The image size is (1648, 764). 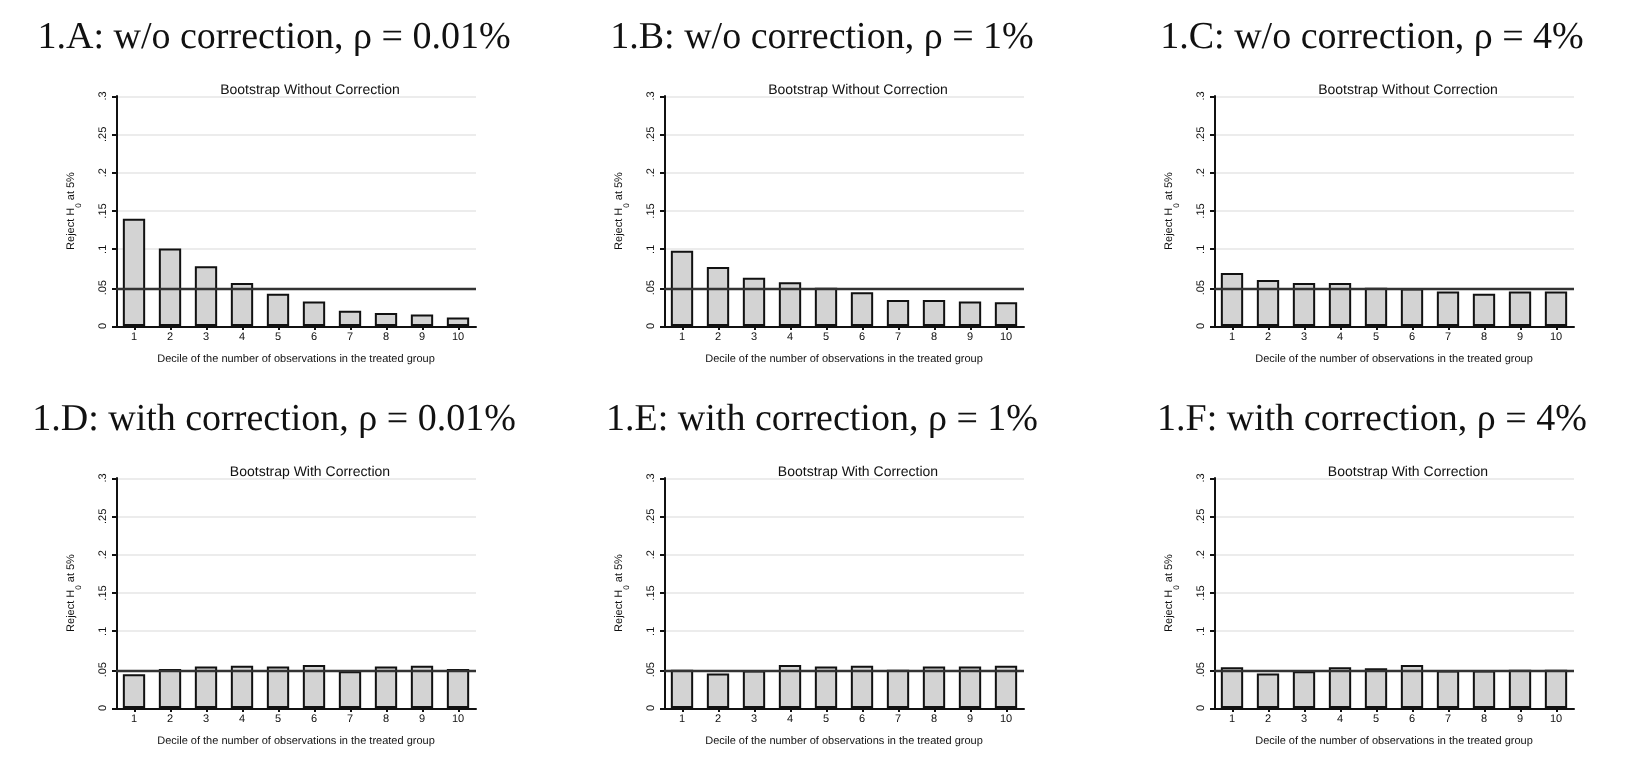 What do you see at coordinates (274, 37) in the screenshot?
I see `chart-title: 1.A: w/o correction, ρ = 0.01%` at bounding box center [274, 37].